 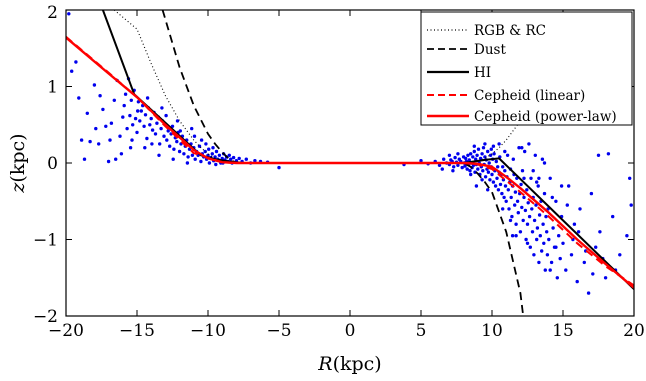 What do you see at coordinates (634, 331) in the screenshot?
I see `x-tick-label: 20` at bounding box center [634, 331].